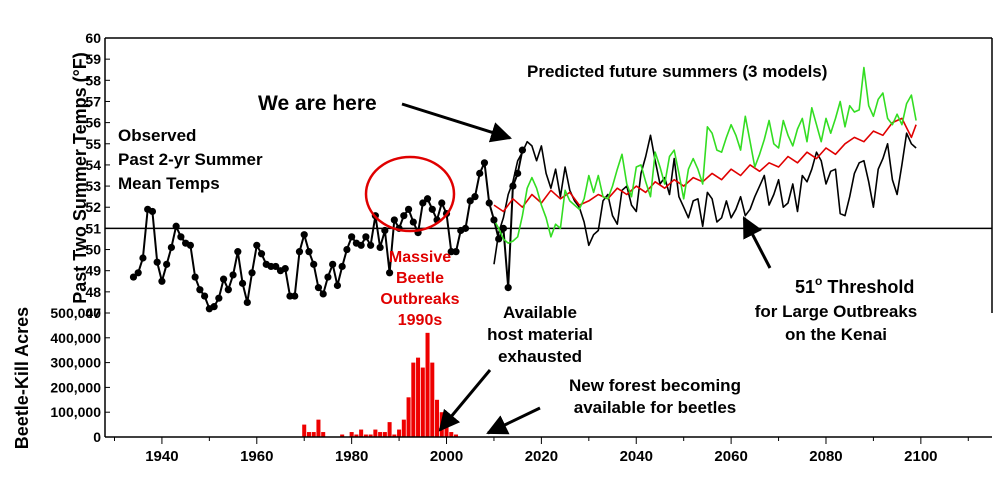 This screenshot has width=1000, height=493. Describe the element at coordinates (655, 385) in the screenshot. I see `new-forest-label-1: New forest becoming` at that location.